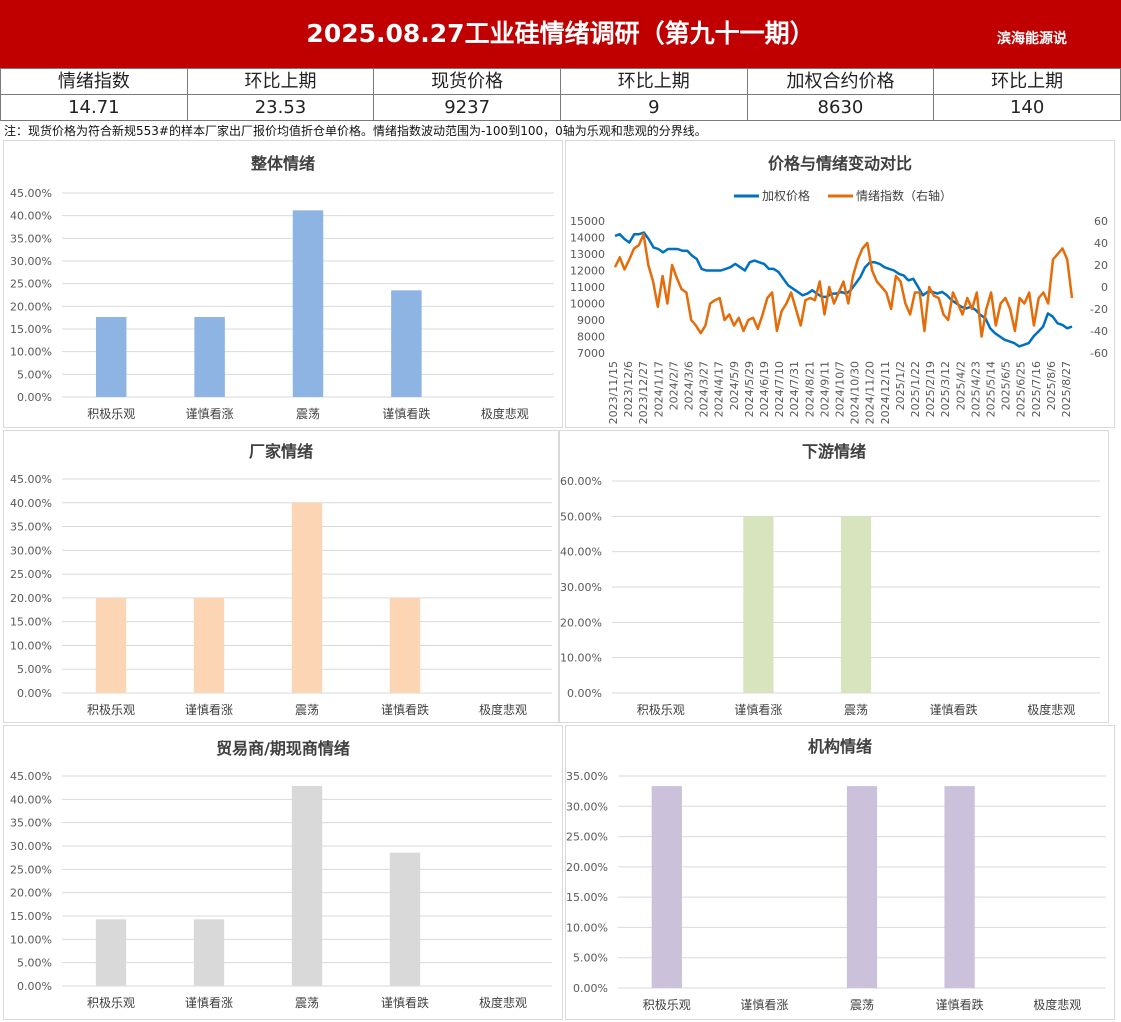 The image size is (1121, 1022). I want to click on x-tick-label: 2024/10/30, so click(855, 392).